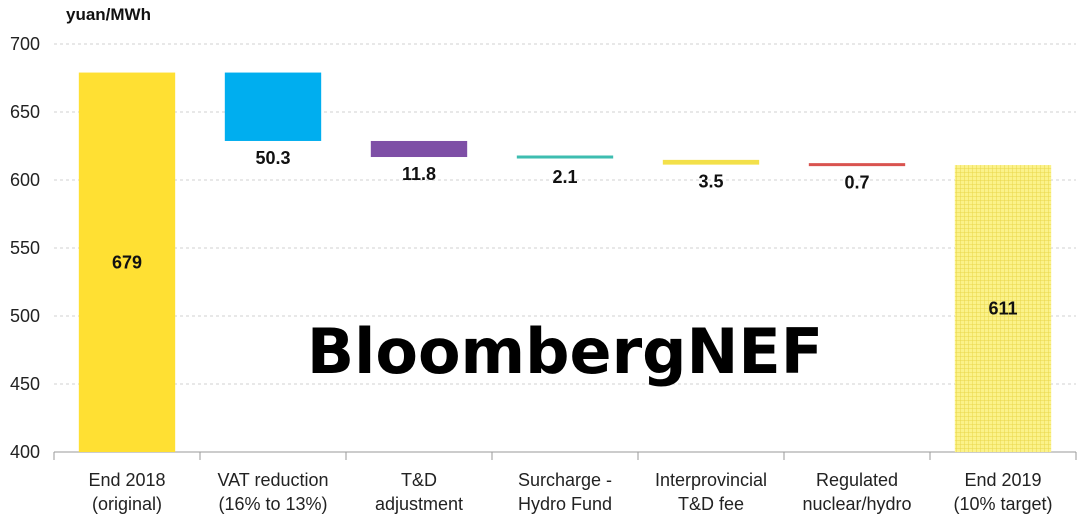  Describe the element at coordinates (856, 183) in the screenshot. I see `data-label: 0.7` at that location.